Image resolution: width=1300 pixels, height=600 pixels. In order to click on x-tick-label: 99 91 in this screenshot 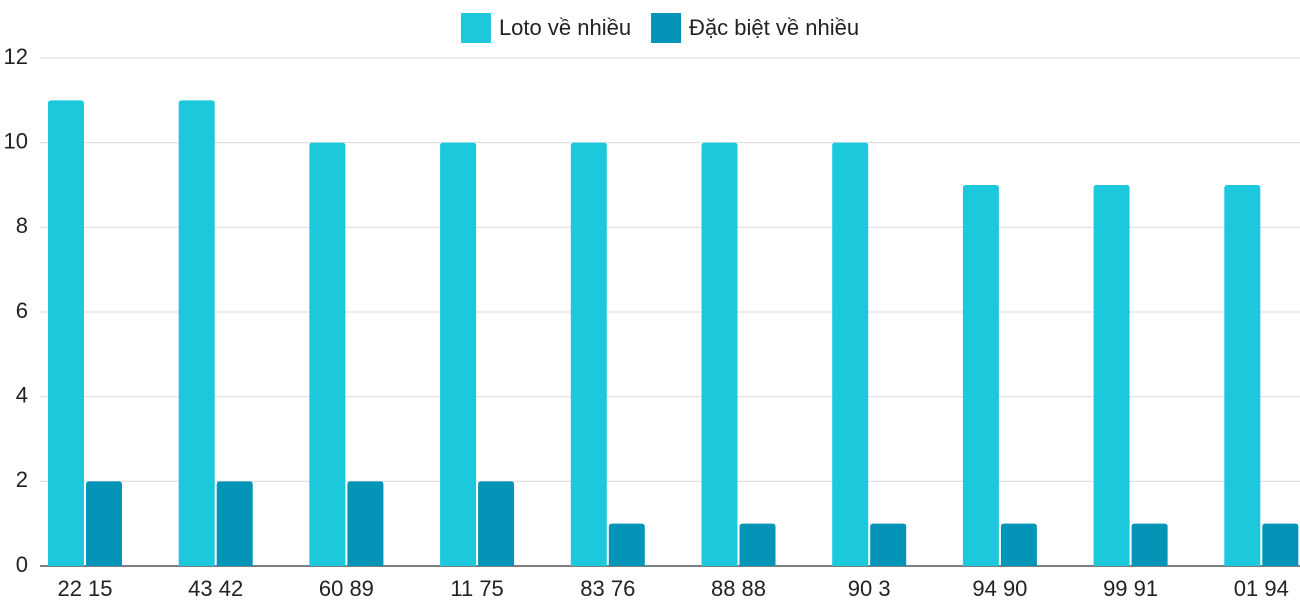, I will do `click(1130, 588)`.